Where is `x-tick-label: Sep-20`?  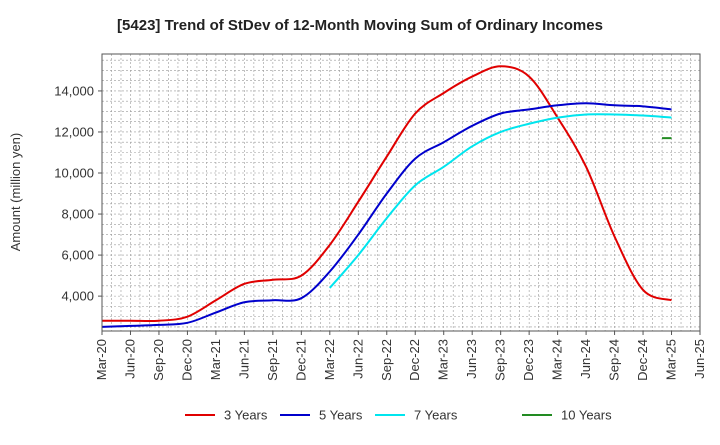 x-tick-label: Sep-20 is located at coordinates (158, 360).